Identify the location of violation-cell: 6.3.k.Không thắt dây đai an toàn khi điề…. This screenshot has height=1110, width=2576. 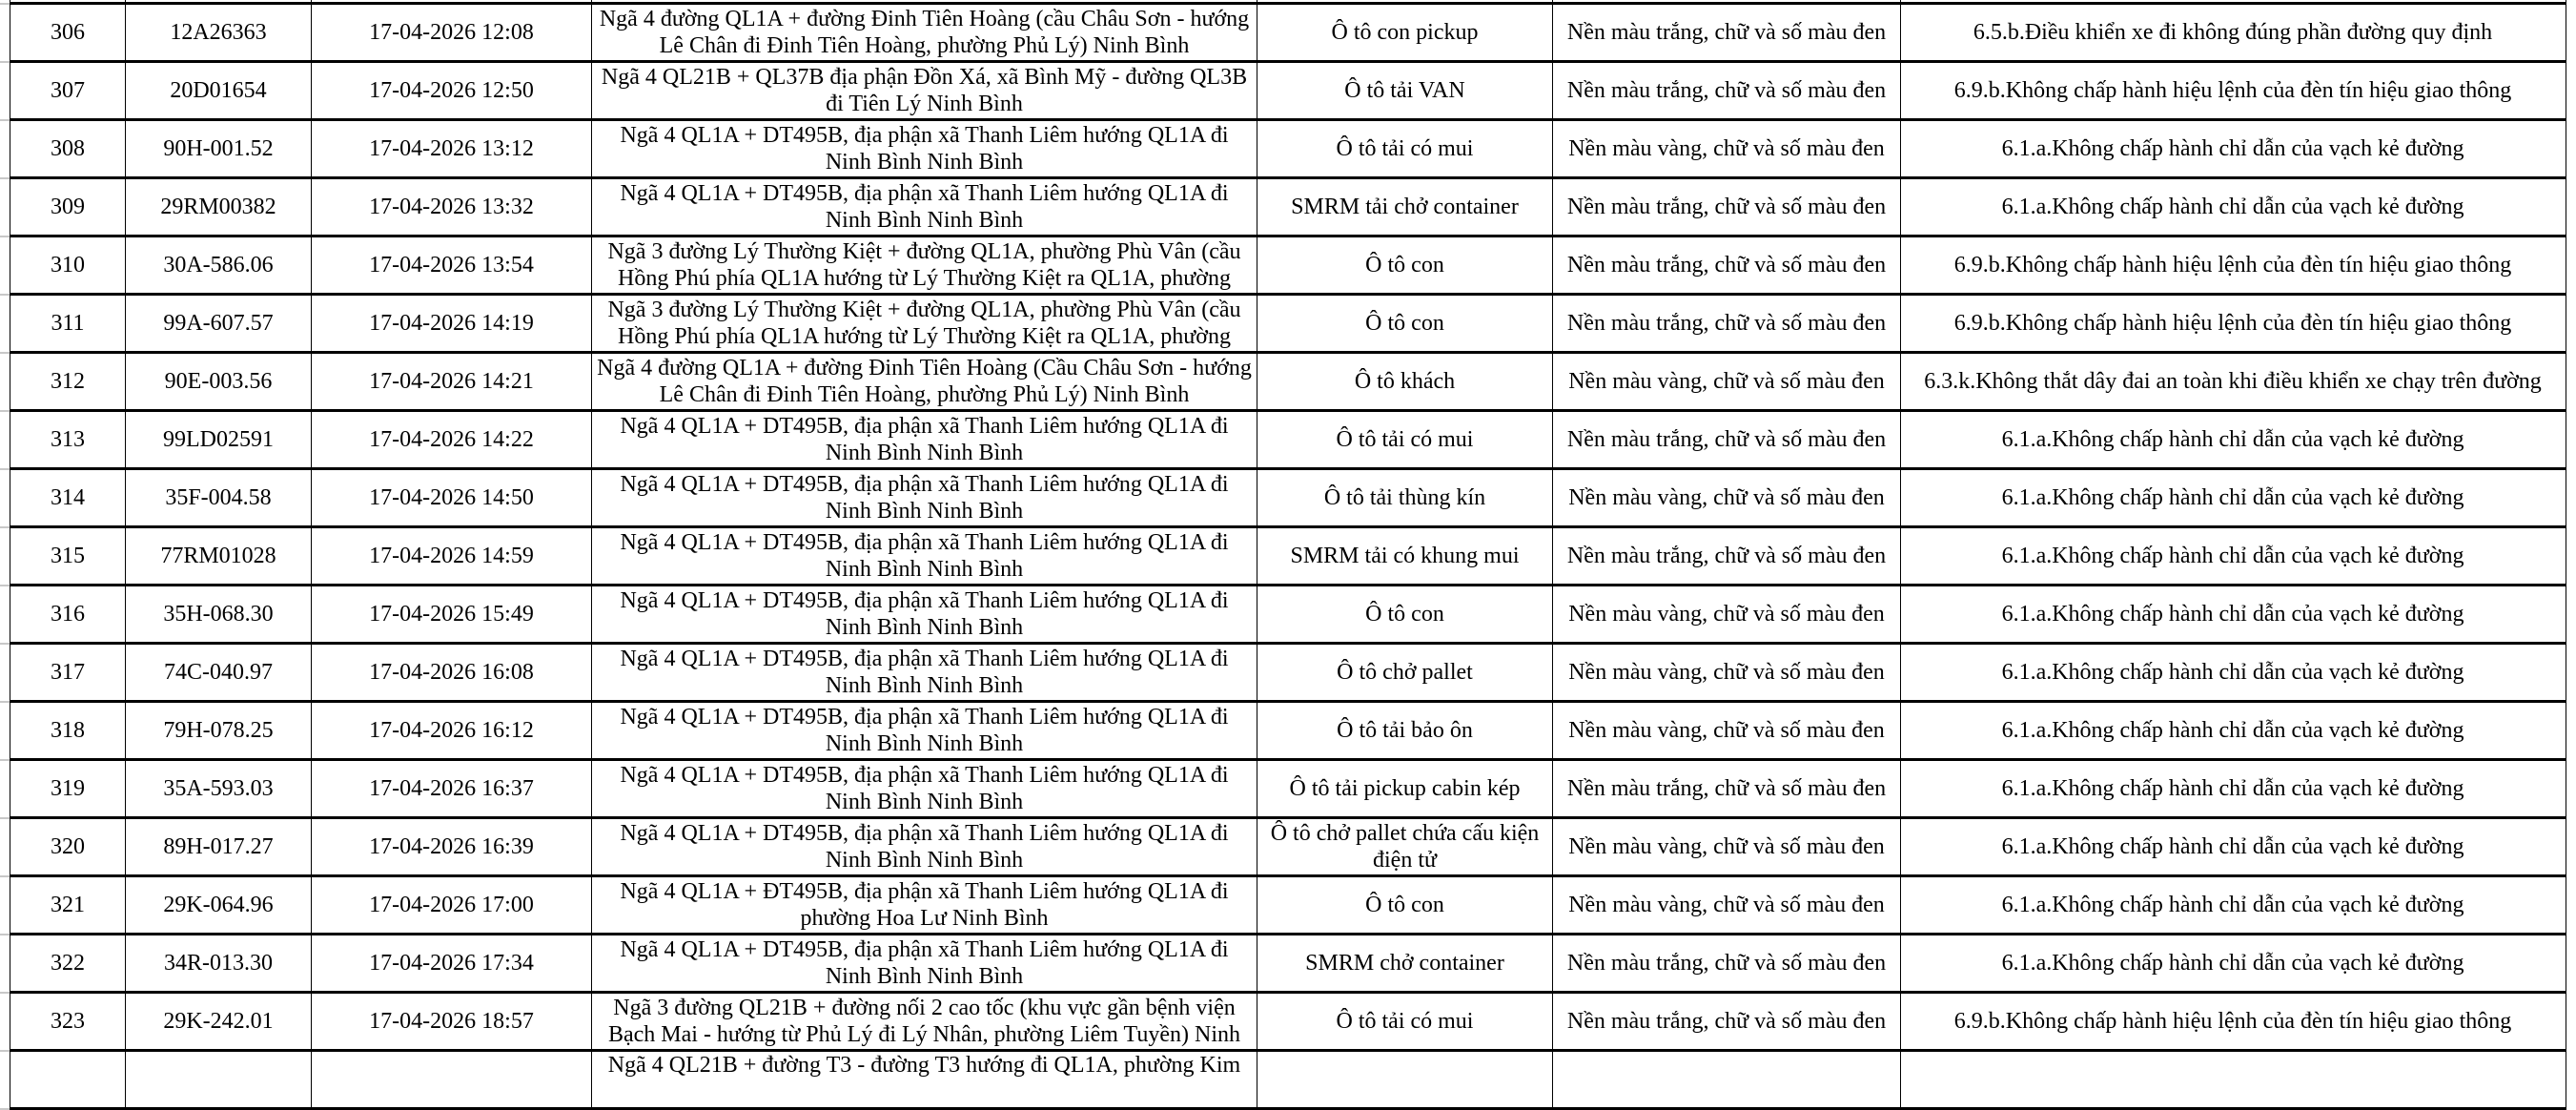
(2233, 381).